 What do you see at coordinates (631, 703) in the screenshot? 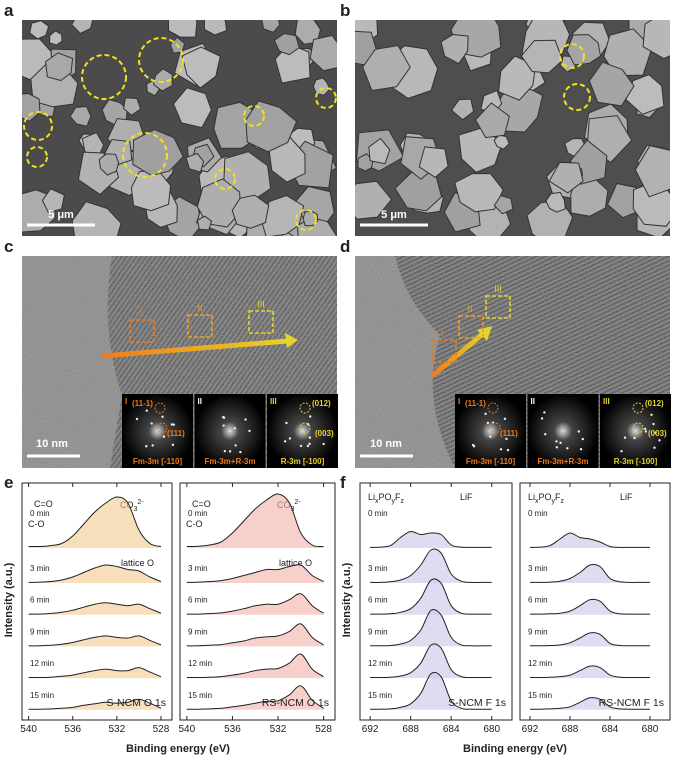
I see `chart-title: RS-NCM F 1s` at bounding box center [631, 703].